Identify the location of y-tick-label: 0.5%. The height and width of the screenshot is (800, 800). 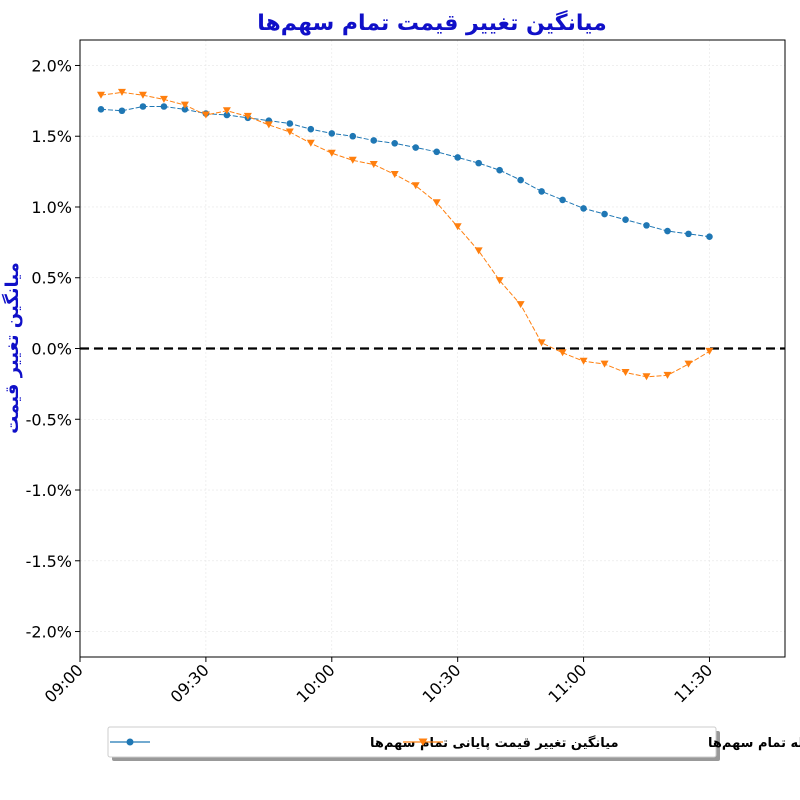
(51, 278).